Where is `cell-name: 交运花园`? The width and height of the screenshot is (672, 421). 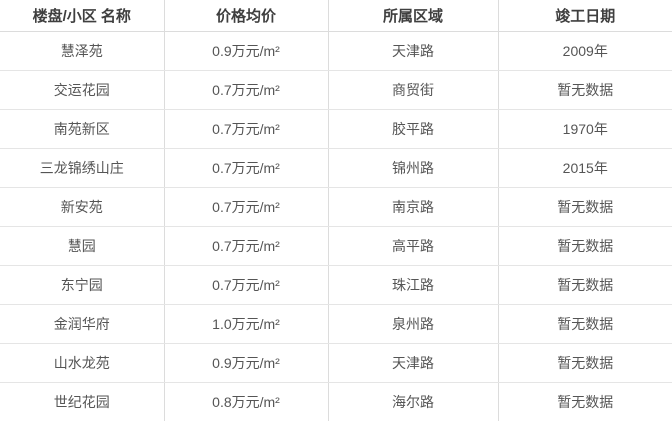
cell-name: 交运花园 is located at coordinates (82, 90).